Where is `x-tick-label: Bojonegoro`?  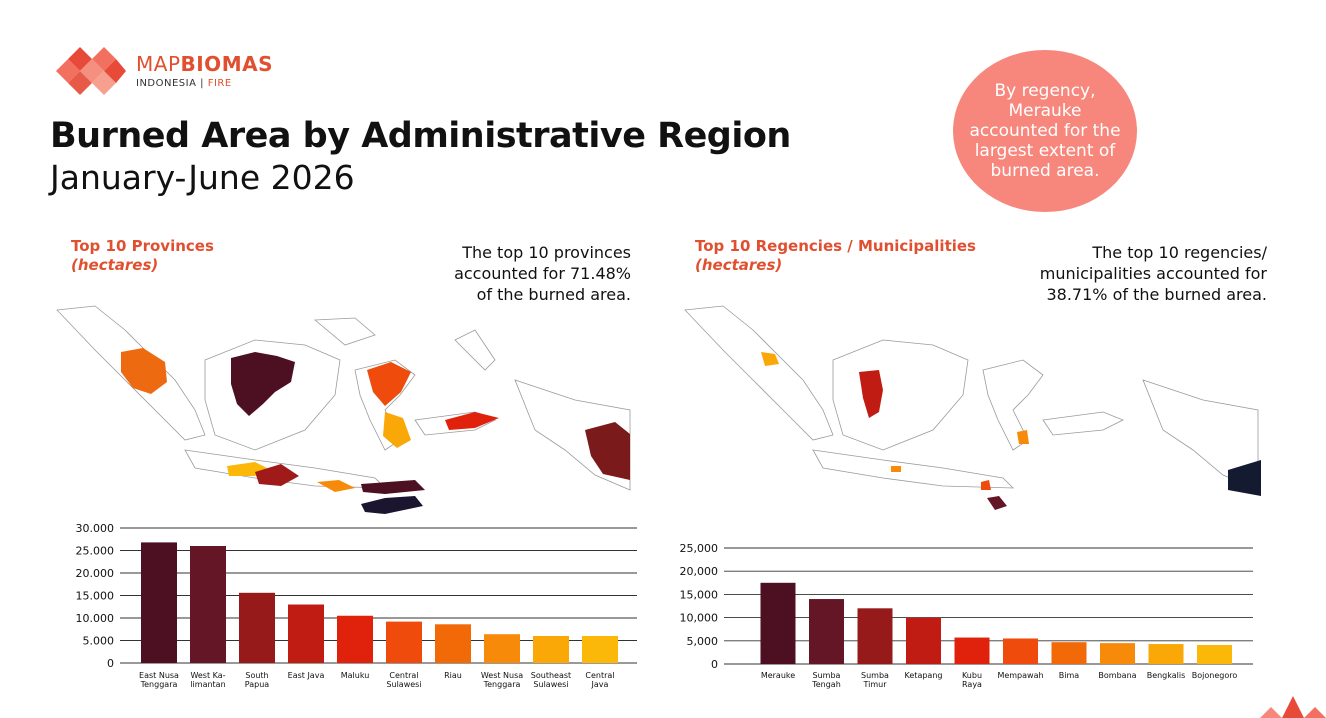
x-tick-label: Bojonegoro is located at coordinates (1215, 675).